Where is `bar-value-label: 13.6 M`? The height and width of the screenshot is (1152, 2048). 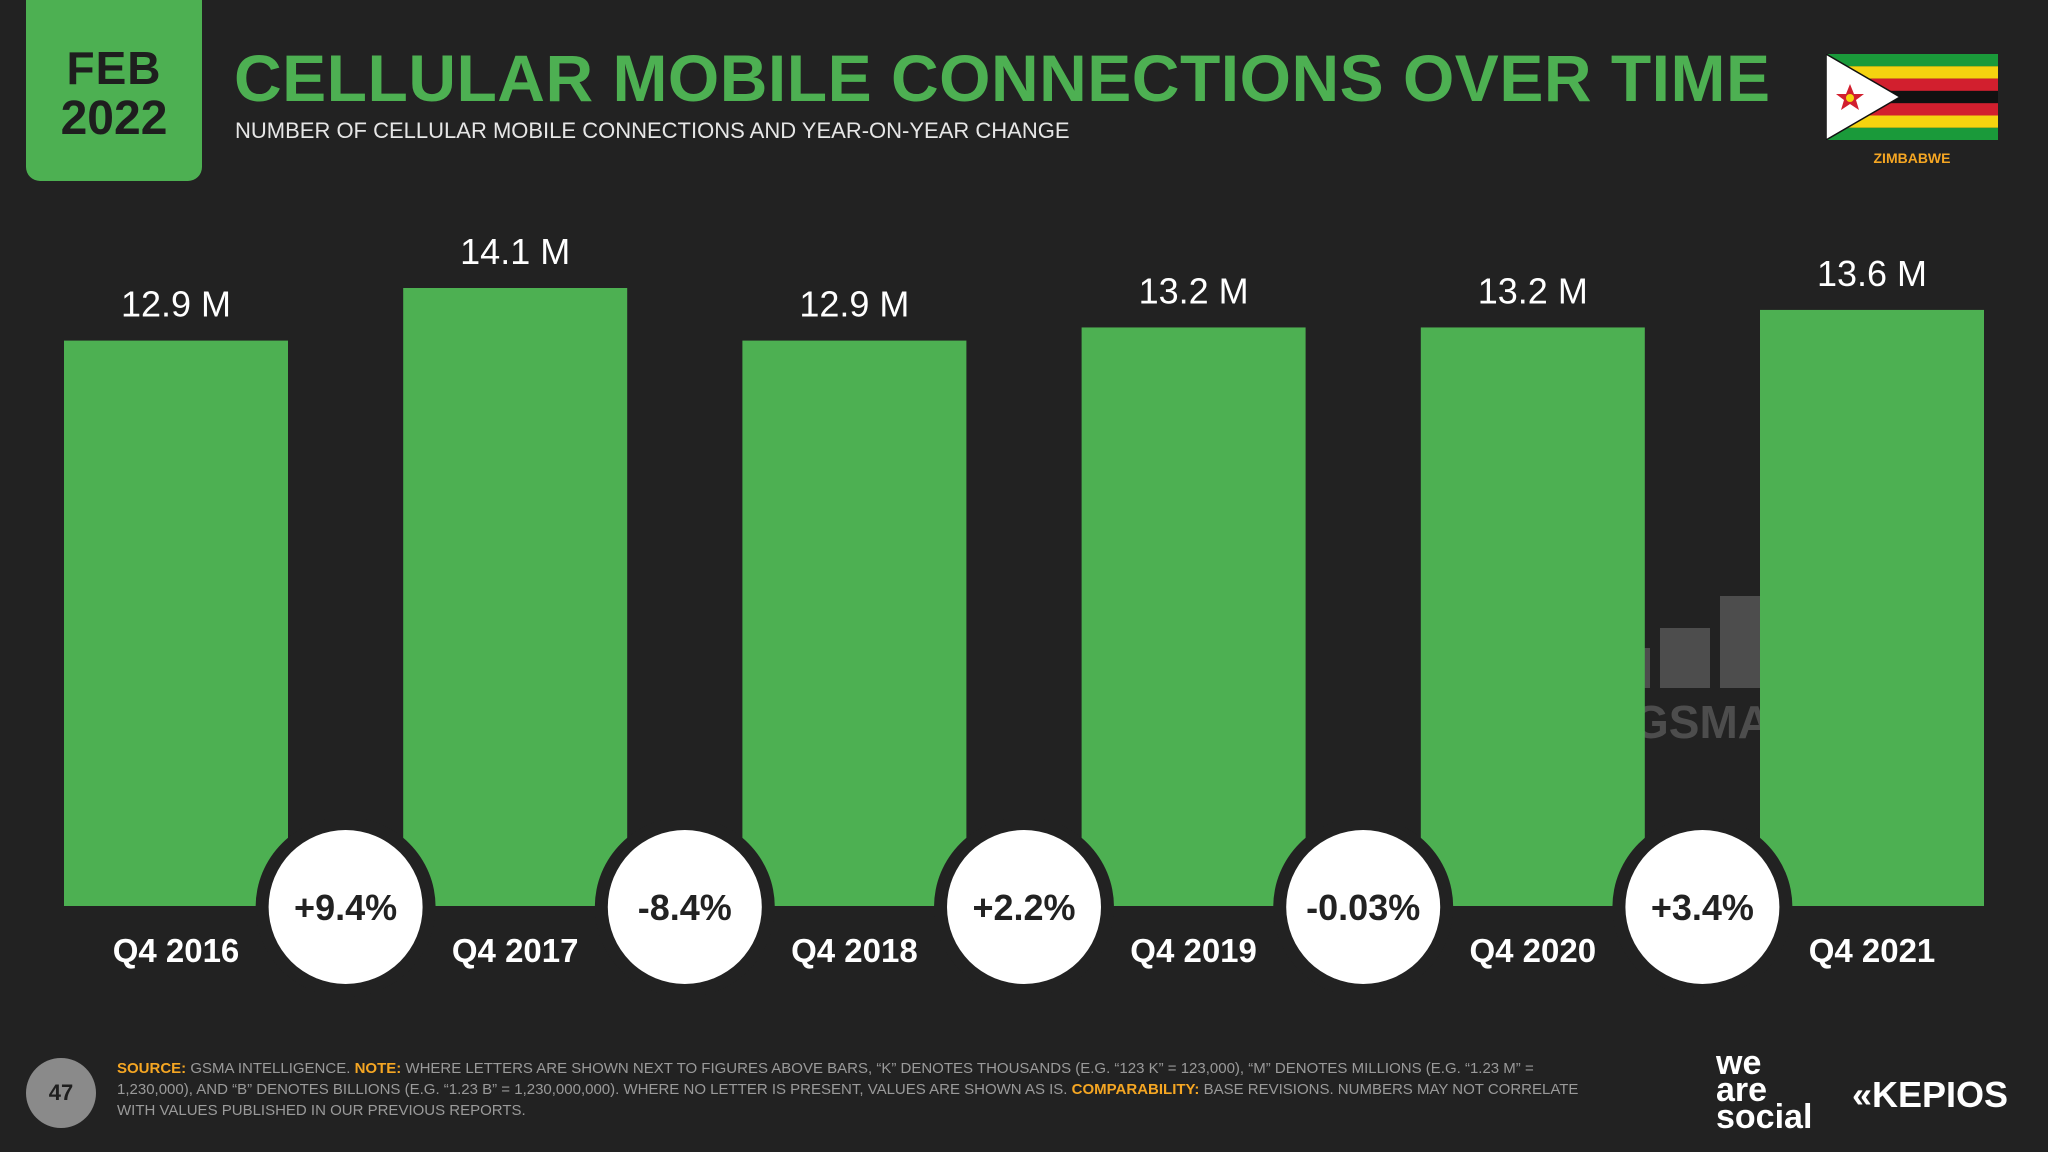 bar-value-label: 13.6 M is located at coordinates (1872, 273).